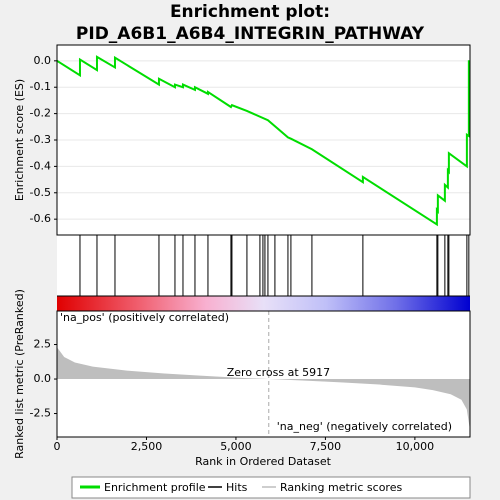  I want to click on legend-label: Enrichment profile, so click(155, 487).